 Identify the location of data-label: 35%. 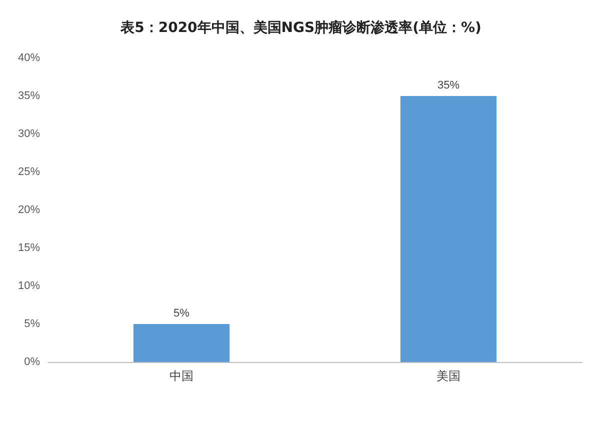
(448, 86).